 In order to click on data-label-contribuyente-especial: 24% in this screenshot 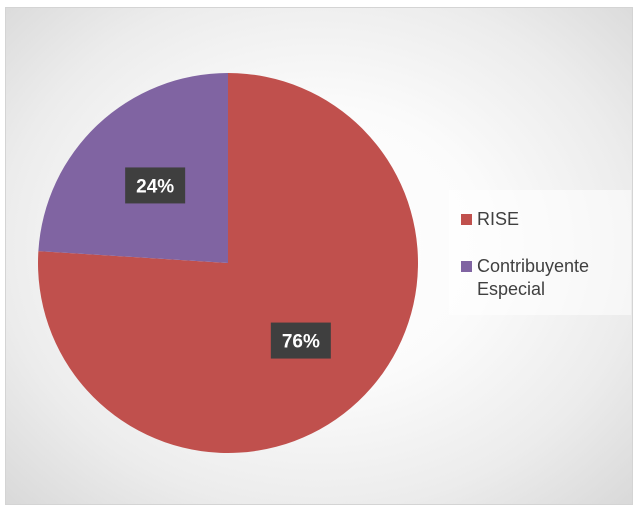, I will do `click(155, 185)`.